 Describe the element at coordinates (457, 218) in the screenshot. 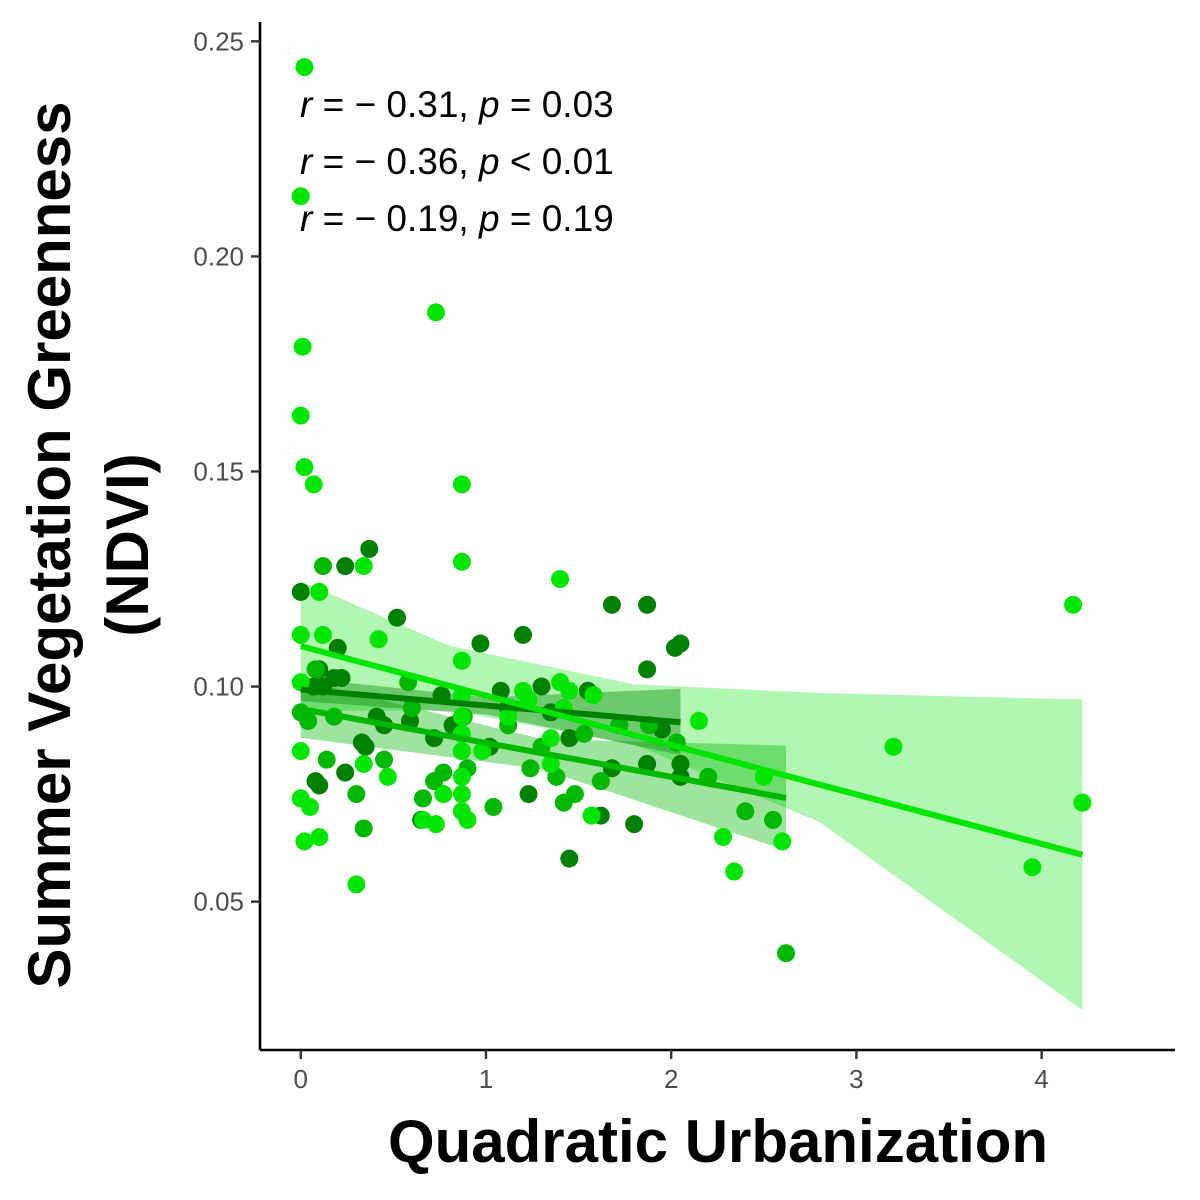

I see `correlation-annotation: r = − 0.19, p = 0.19` at that location.